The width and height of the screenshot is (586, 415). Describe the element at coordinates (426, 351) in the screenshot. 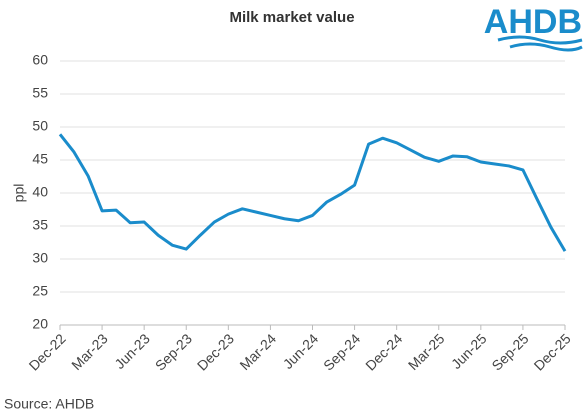

I see `x-tick-label: Mar-25` at that location.